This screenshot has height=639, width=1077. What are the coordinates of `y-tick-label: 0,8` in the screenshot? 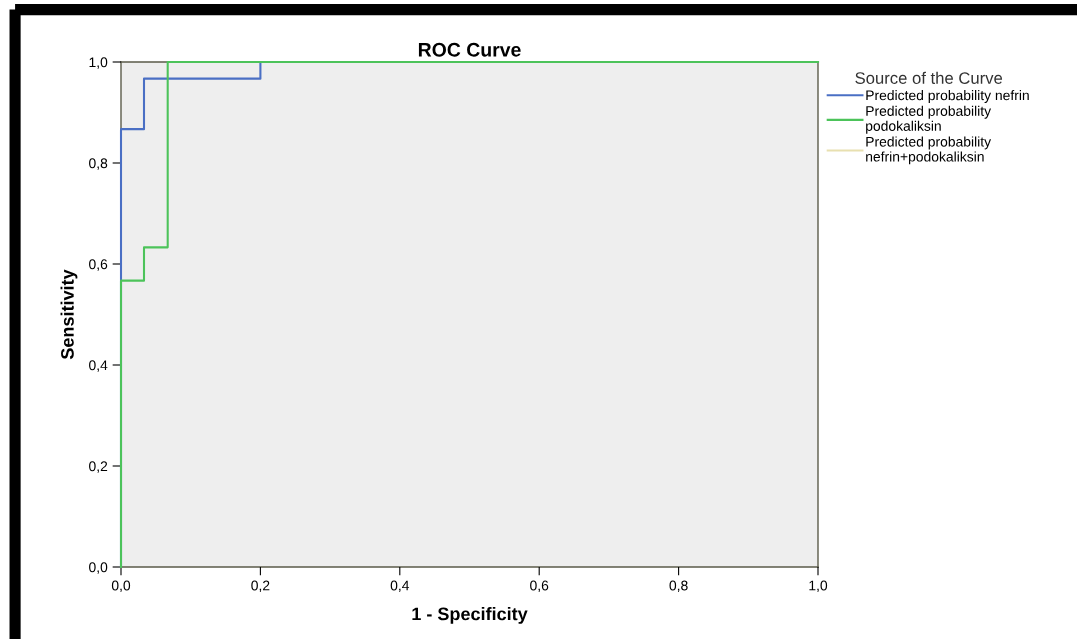 It's located at (98, 164).